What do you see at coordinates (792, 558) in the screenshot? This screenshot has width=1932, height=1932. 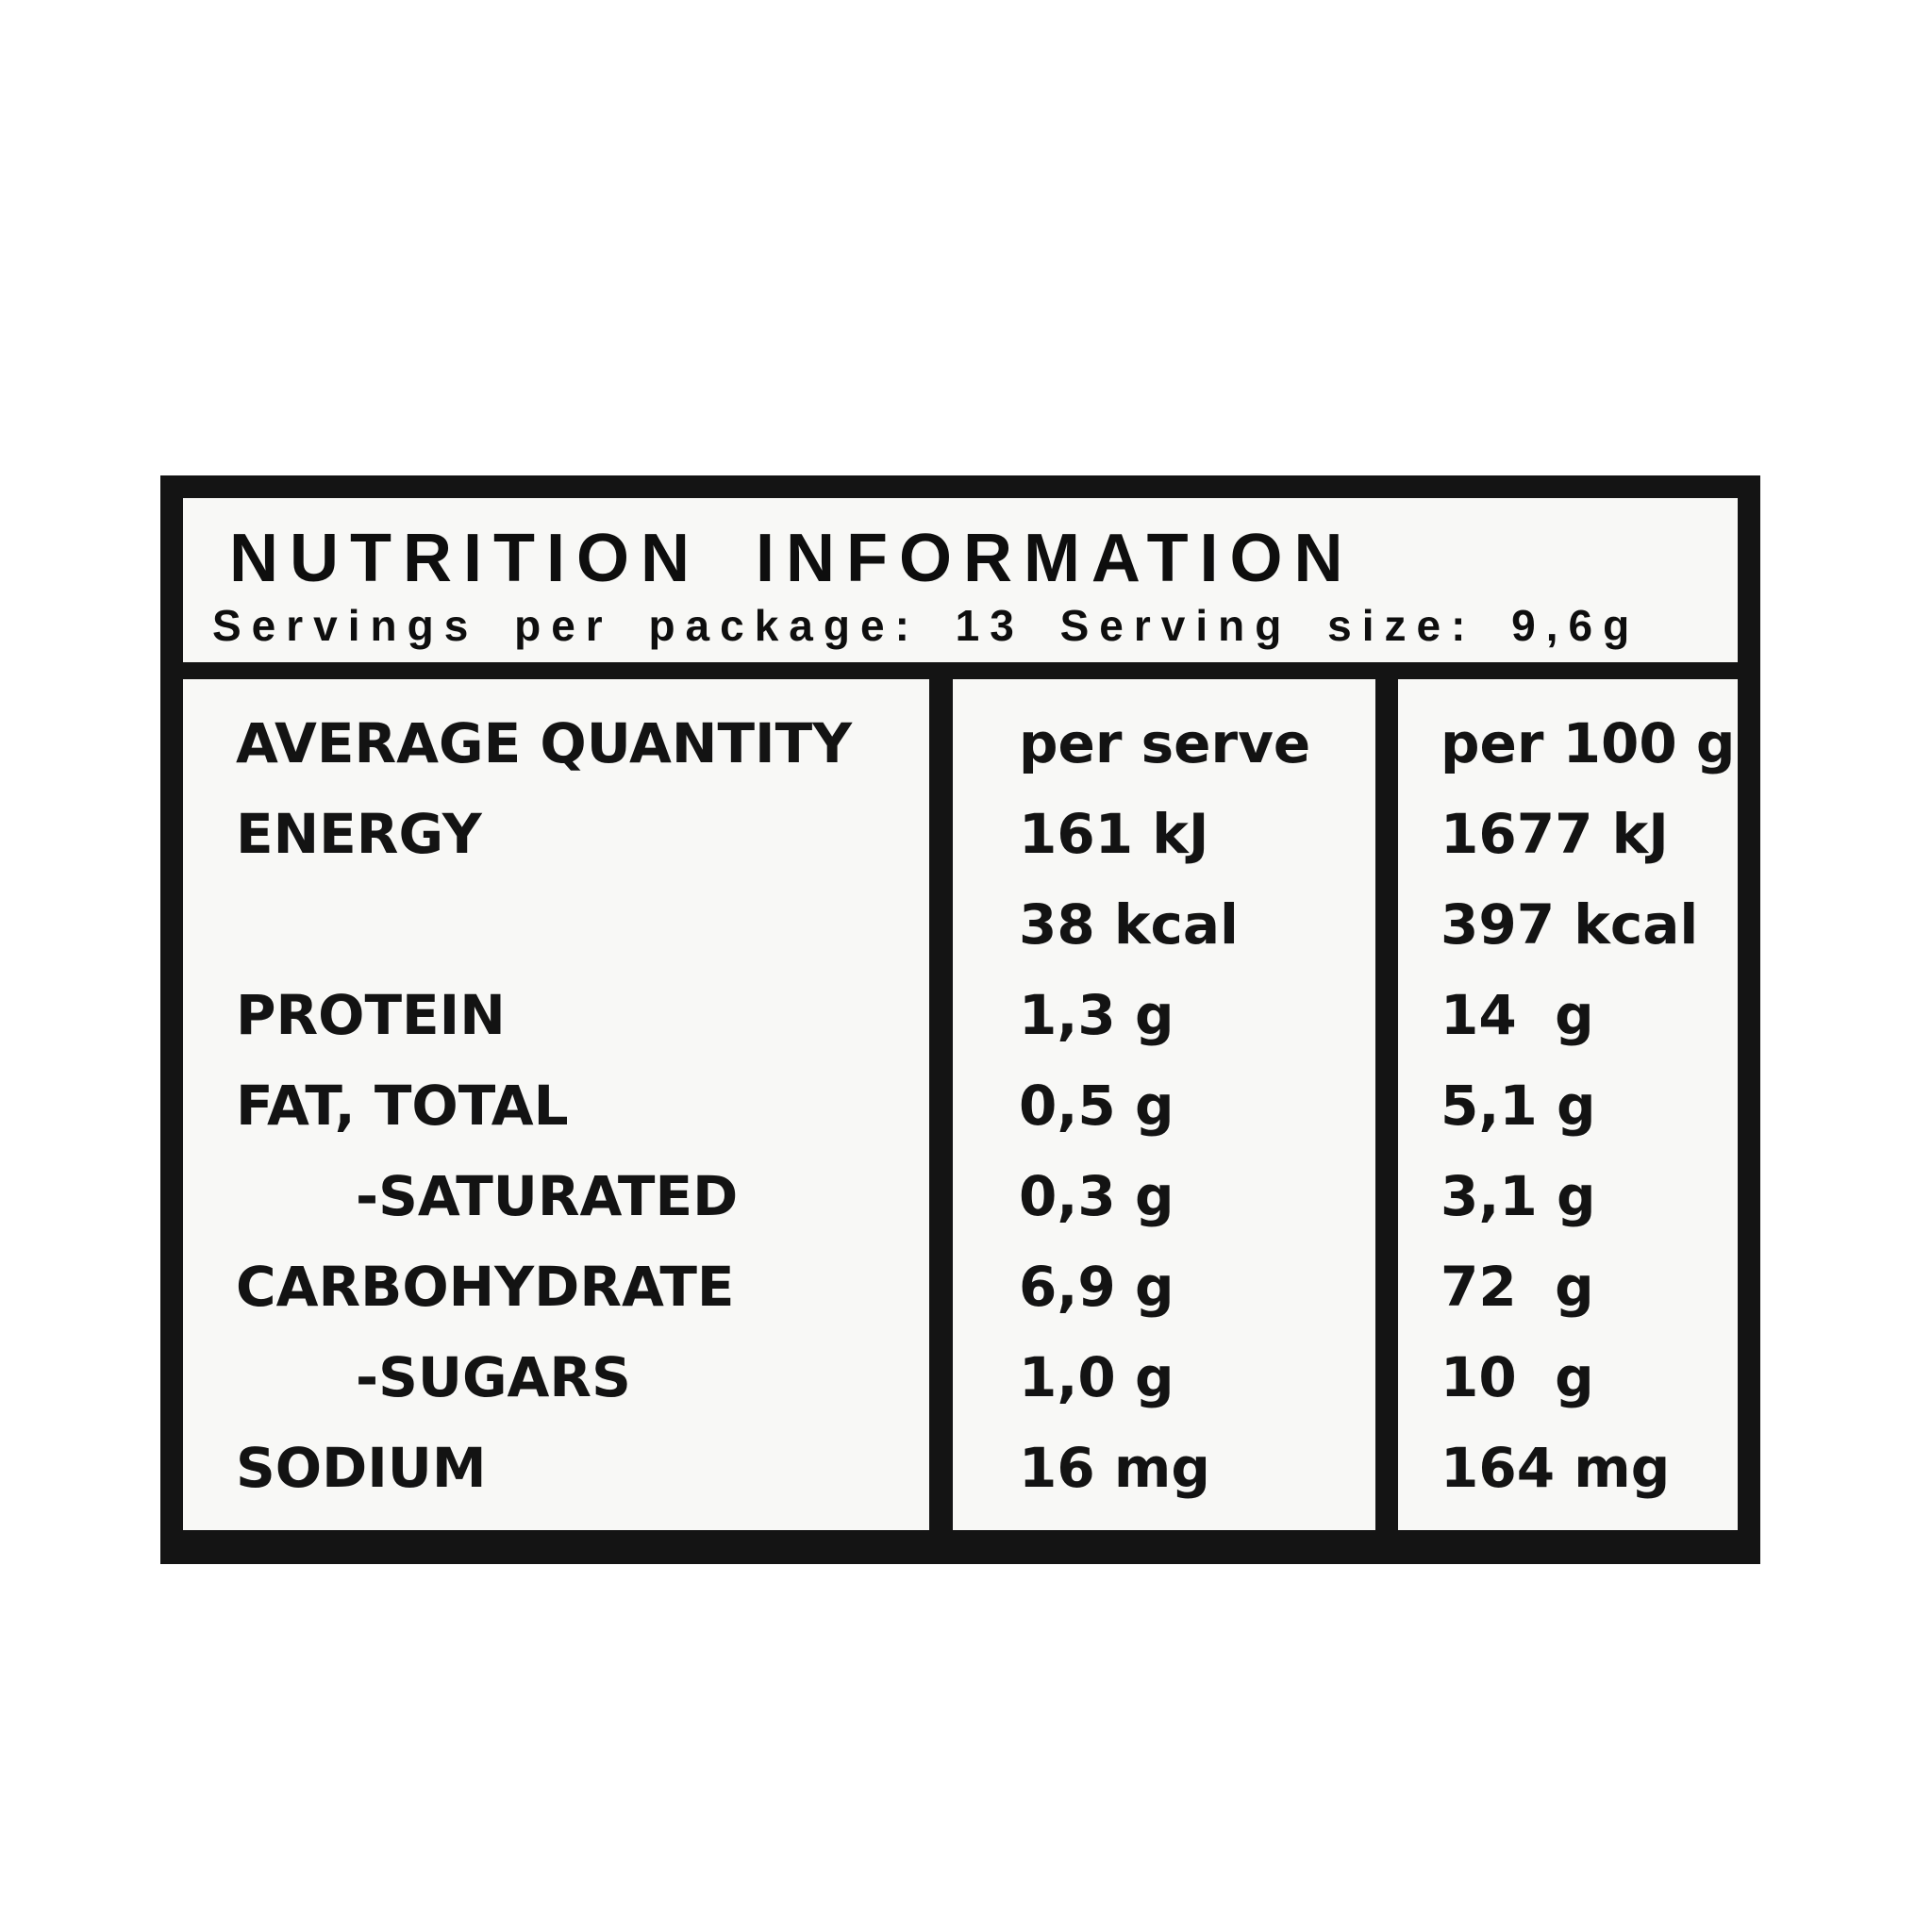 I see `label-title: NUTRITION INFORMATION` at bounding box center [792, 558].